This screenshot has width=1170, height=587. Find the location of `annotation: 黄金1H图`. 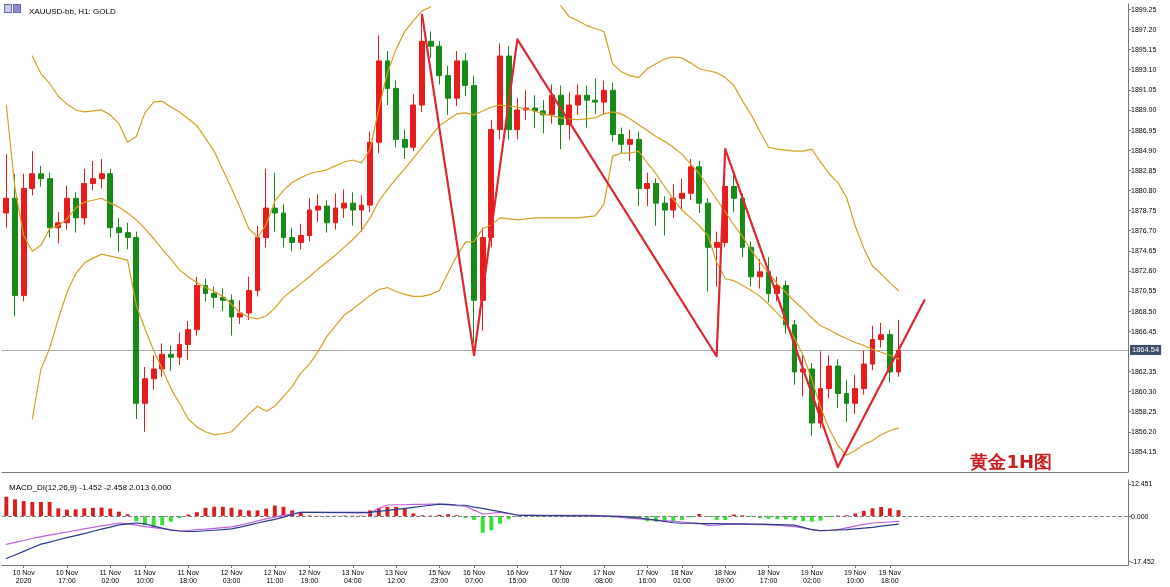

annotation: 黄金1H图 is located at coordinates (1010, 461).